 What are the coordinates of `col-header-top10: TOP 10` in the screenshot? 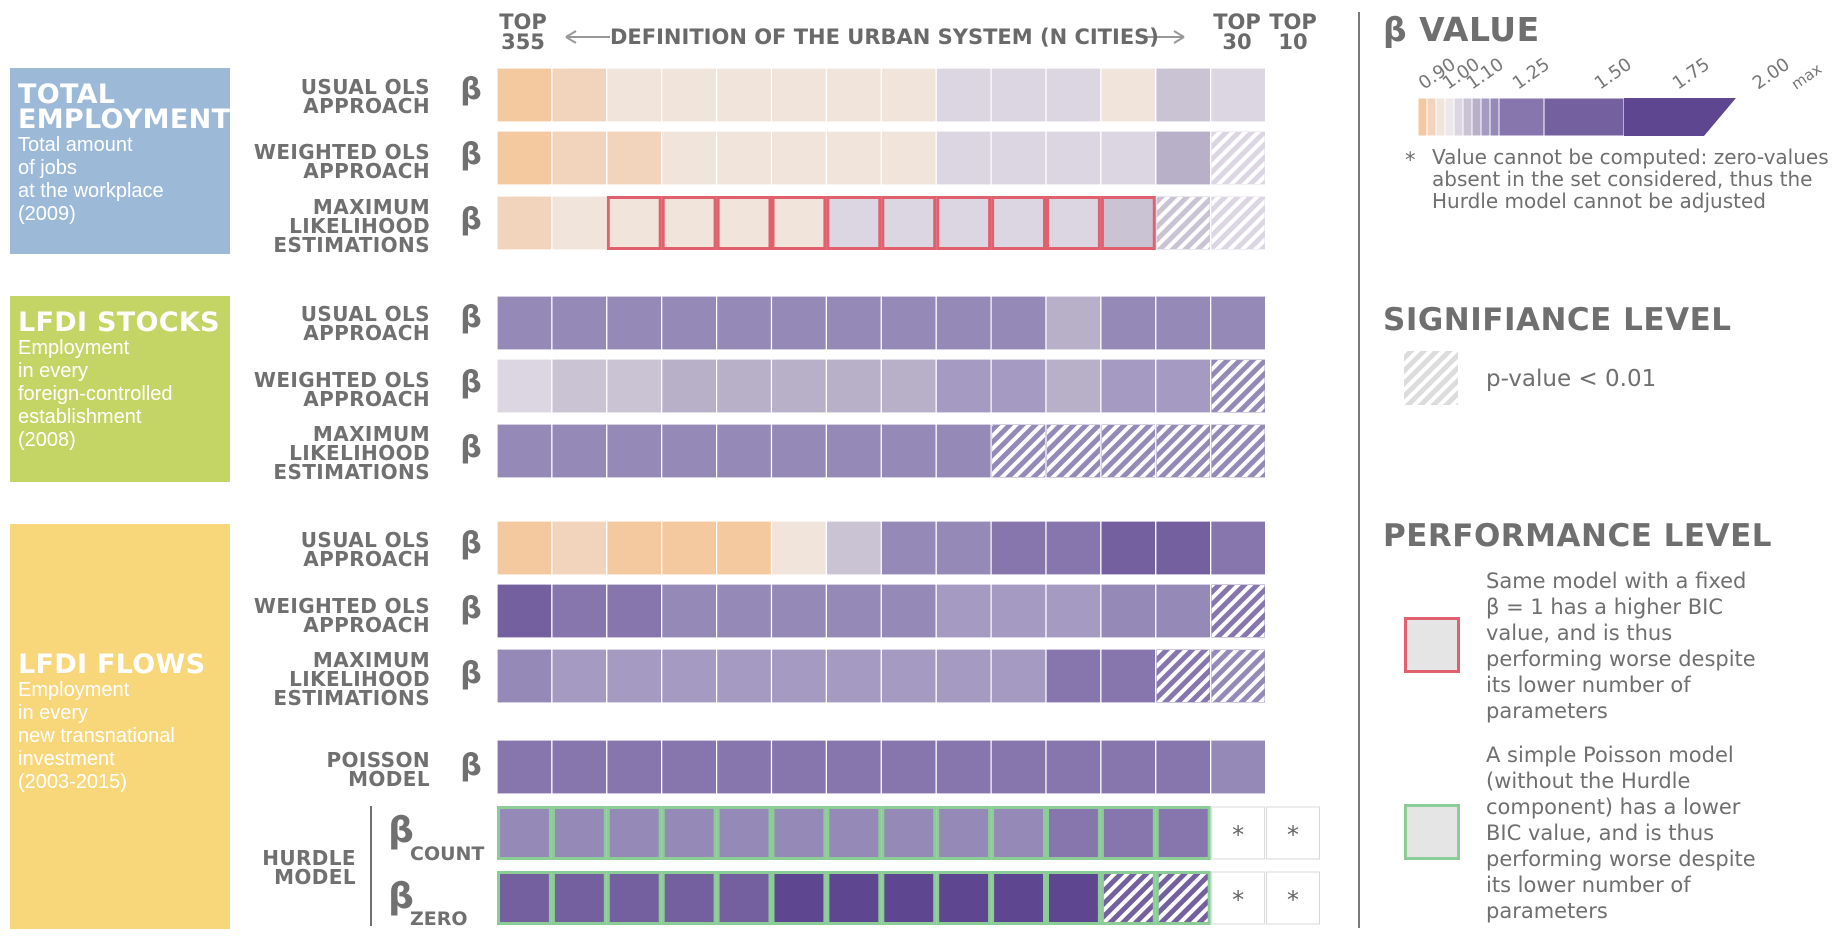 It's located at (1293, 31).